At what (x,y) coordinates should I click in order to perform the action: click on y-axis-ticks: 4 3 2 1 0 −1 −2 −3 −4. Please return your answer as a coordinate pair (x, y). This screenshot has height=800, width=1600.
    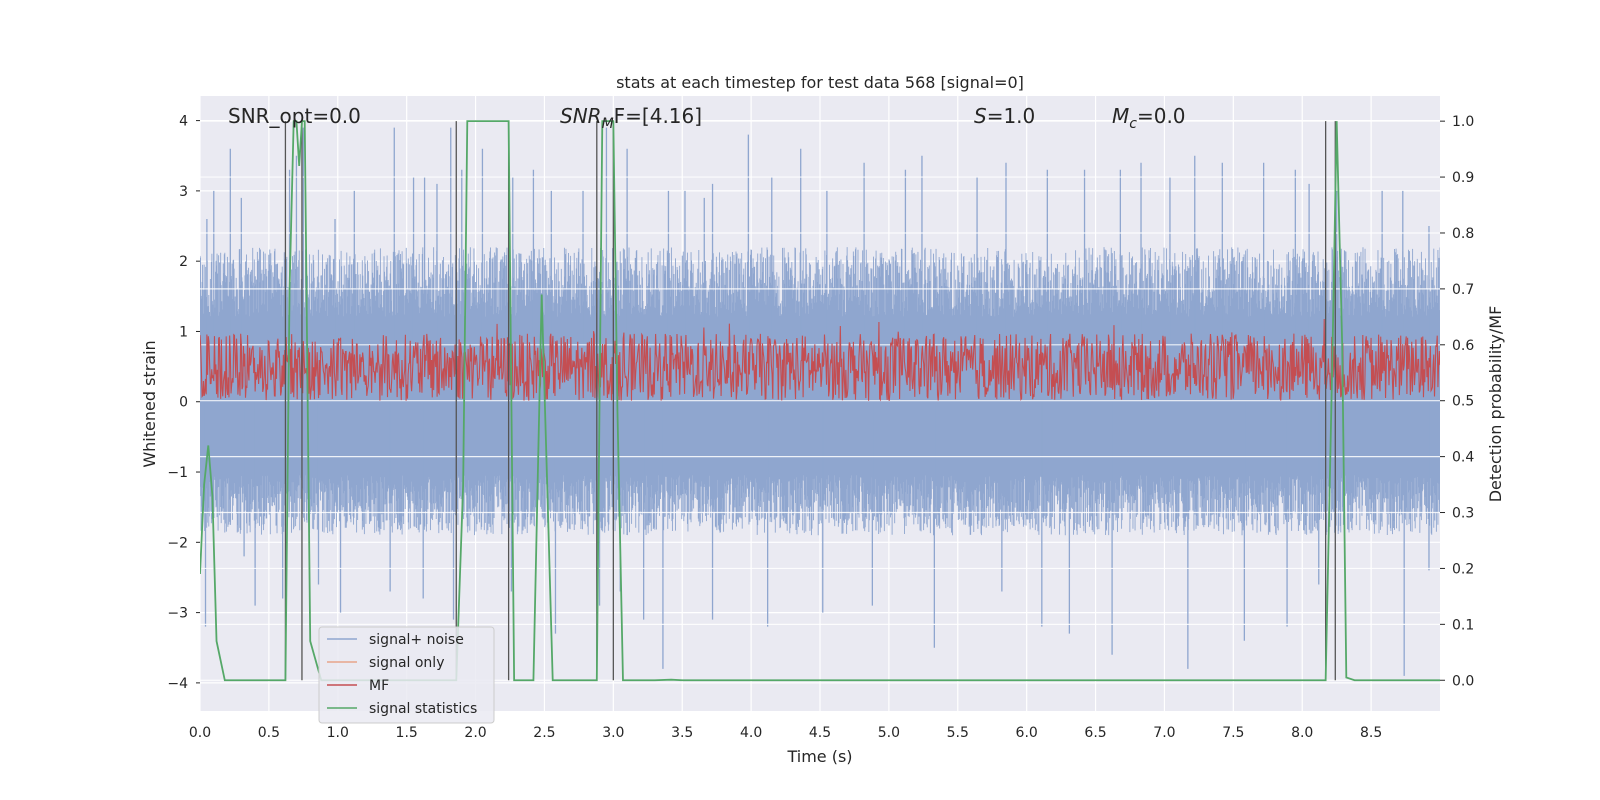
    Looking at the image, I should click on (183, 403).